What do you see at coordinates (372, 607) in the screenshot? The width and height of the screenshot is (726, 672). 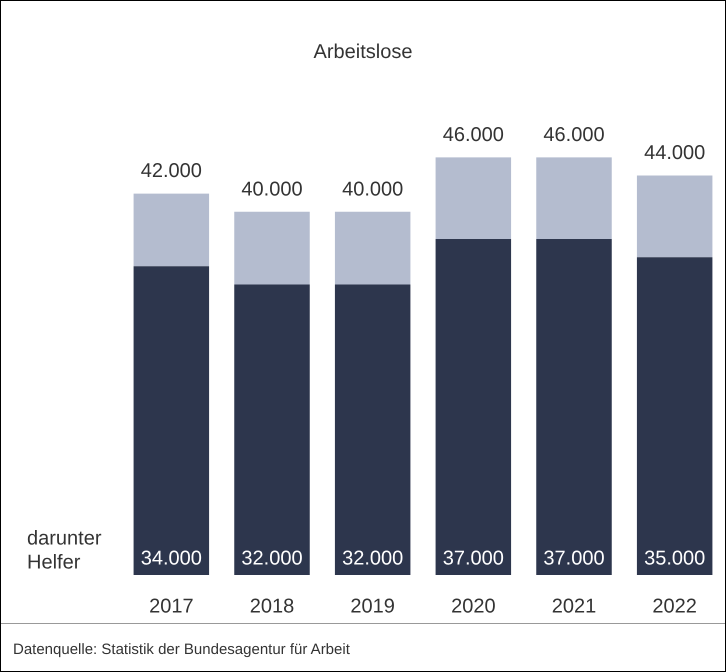 I see `x-tick-label: 2019` at bounding box center [372, 607].